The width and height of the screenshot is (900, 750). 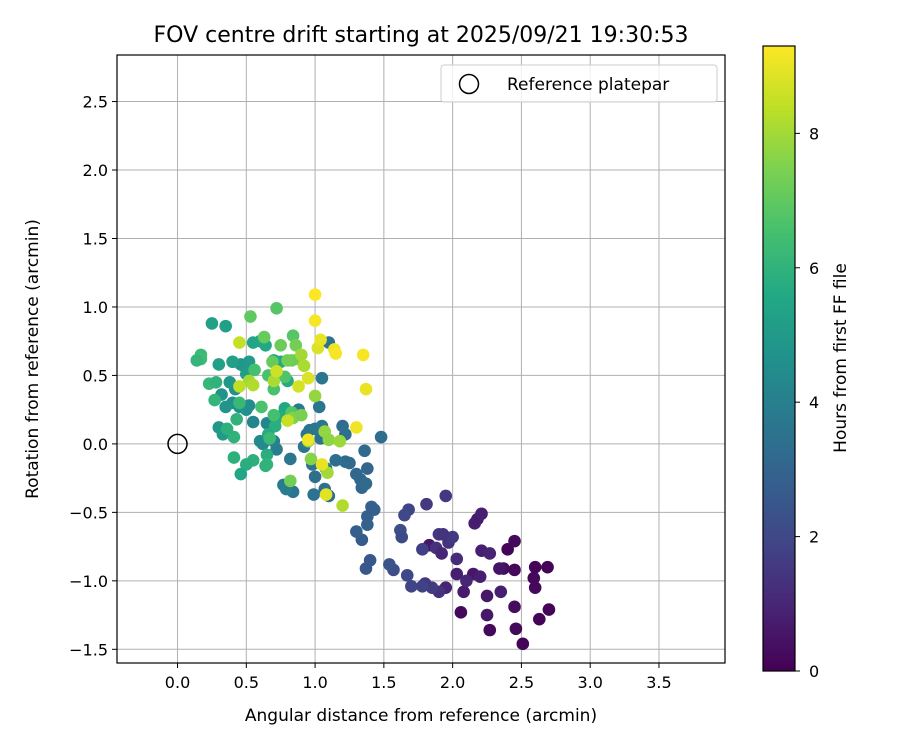 What do you see at coordinates (88, 512) in the screenshot?
I see `y-tick-label: −0.5` at bounding box center [88, 512].